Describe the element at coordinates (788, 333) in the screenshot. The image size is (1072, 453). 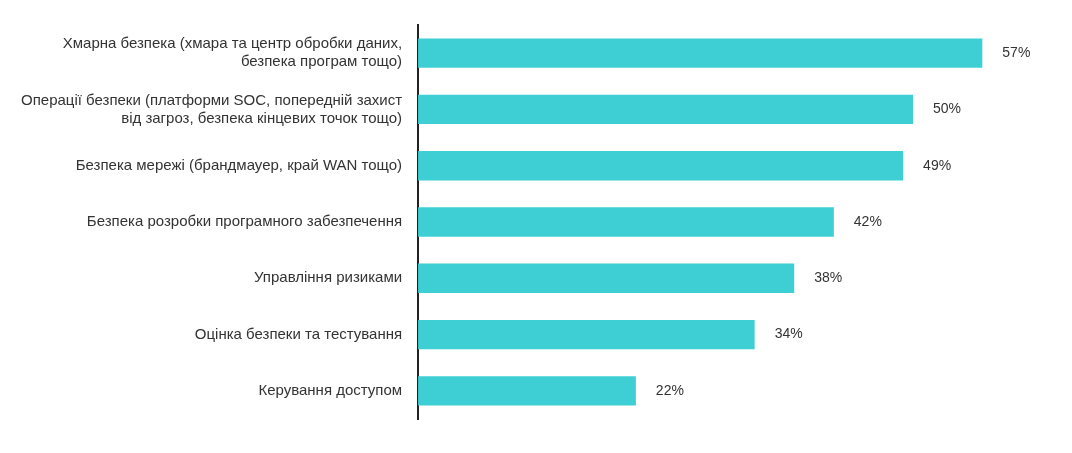
I see `data-label: 34%` at that location.